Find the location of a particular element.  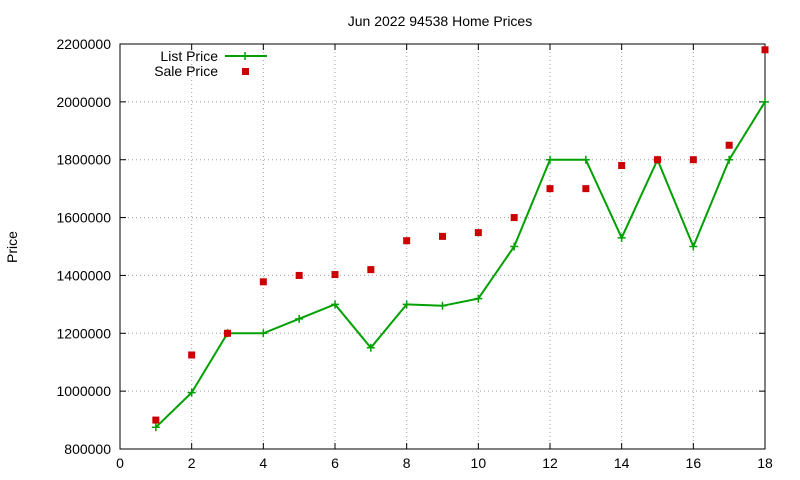

x-tick-label: 18 is located at coordinates (765, 463).